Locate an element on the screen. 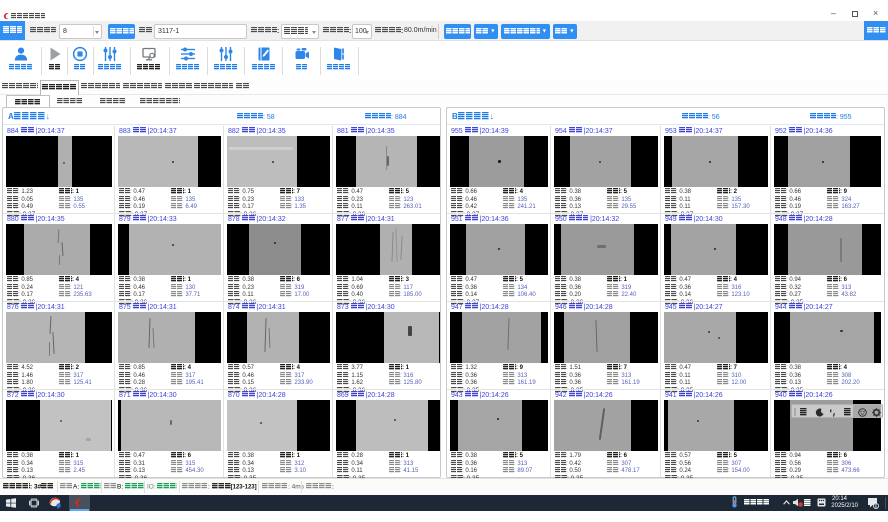 The height and width of the screenshot is (522, 888). svg-text: 6 is located at coordinates (876, 506).